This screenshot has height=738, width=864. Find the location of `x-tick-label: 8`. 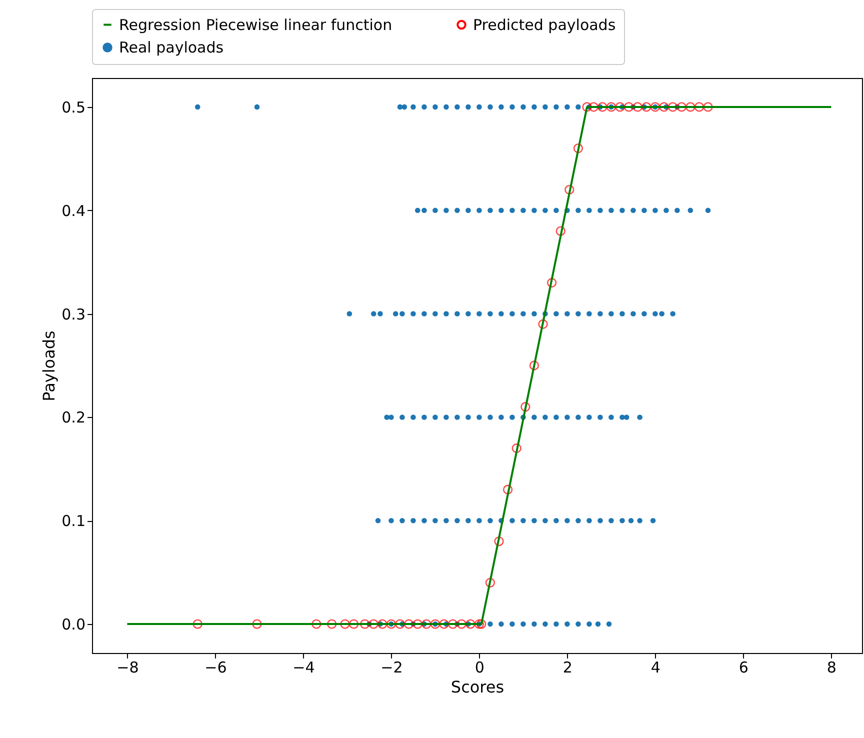

x-tick-label: 8 is located at coordinates (831, 667).